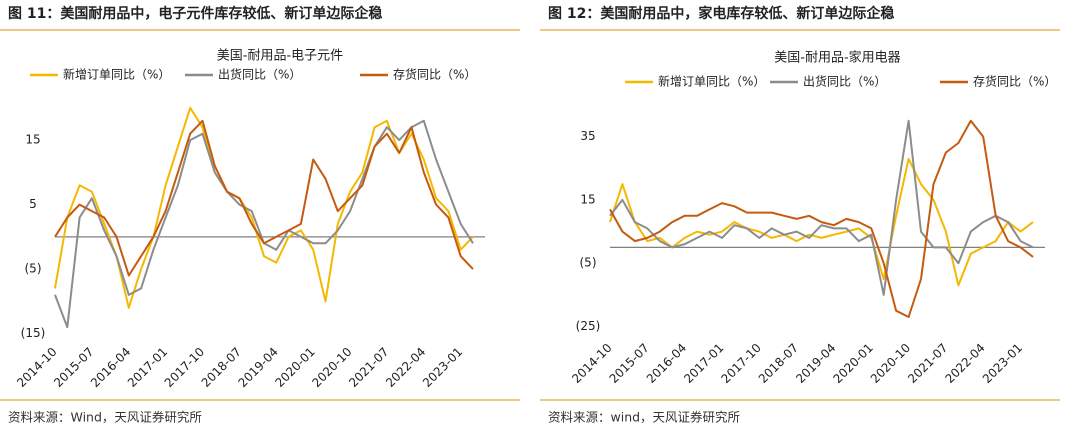 The height and width of the screenshot is (437, 1080). I want to click on y-tick-label: 5, so click(33, 204).